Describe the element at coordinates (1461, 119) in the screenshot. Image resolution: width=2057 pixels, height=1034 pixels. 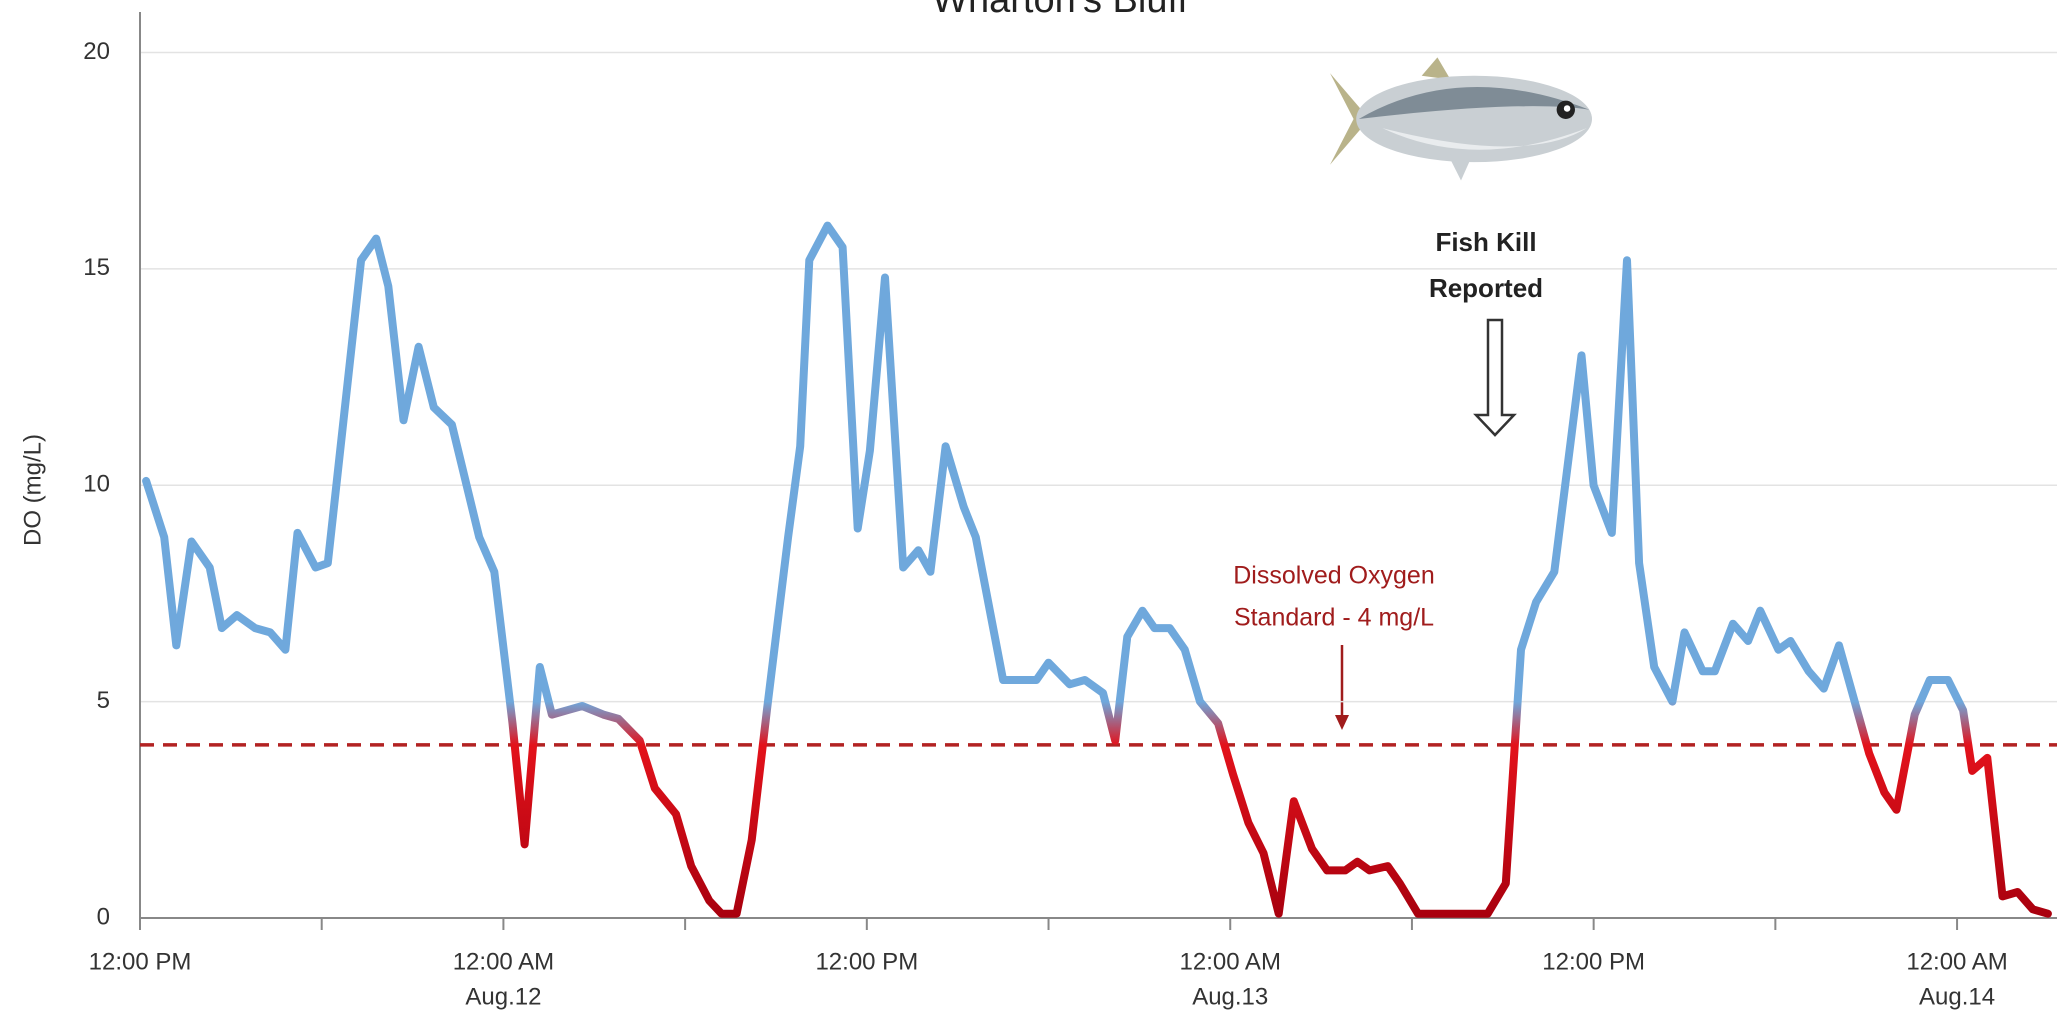
I see `fish-icon` at that location.